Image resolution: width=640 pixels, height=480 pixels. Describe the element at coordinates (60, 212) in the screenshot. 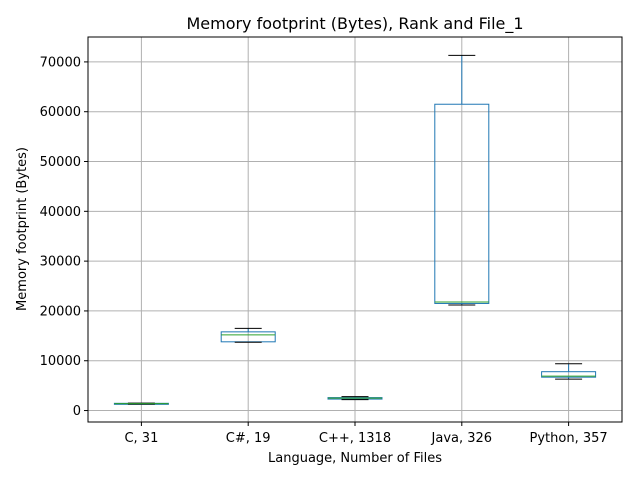

I see `y-tick-label: 40000` at that location.